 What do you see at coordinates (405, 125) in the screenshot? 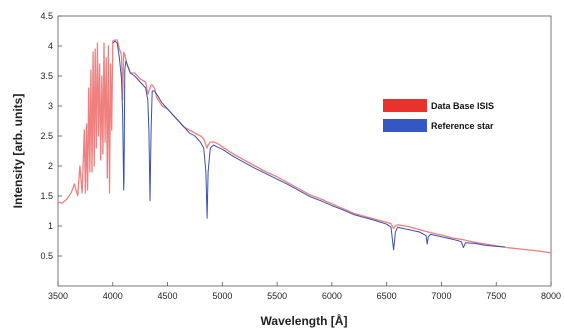
I see `legend-swatch-reference` at bounding box center [405, 125].